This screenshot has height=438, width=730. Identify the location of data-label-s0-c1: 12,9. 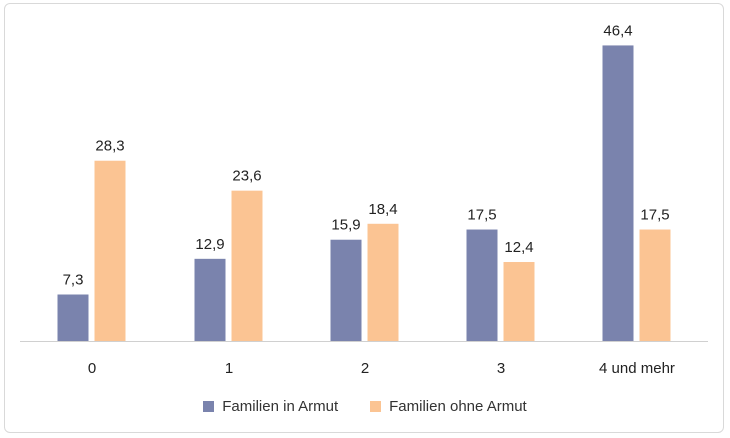
(209, 244).